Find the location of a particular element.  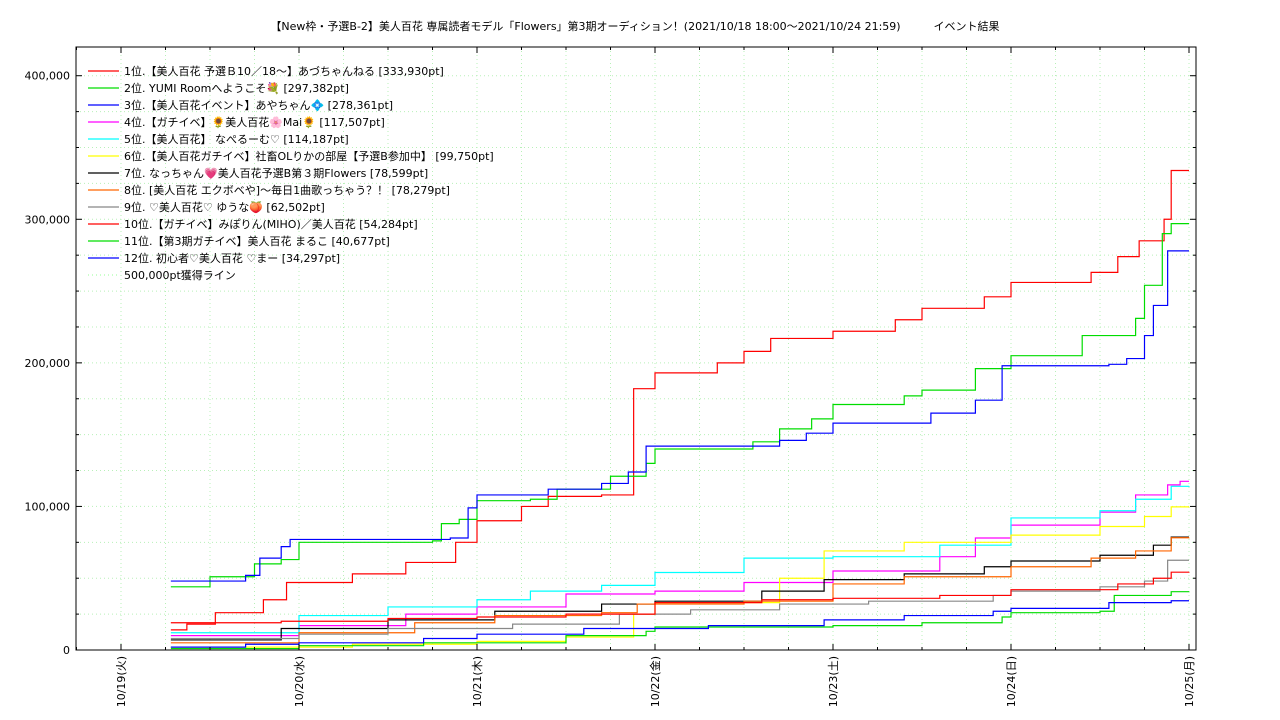

legend-label-13: 500,000pt獲得ライン is located at coordinates (180, 275).